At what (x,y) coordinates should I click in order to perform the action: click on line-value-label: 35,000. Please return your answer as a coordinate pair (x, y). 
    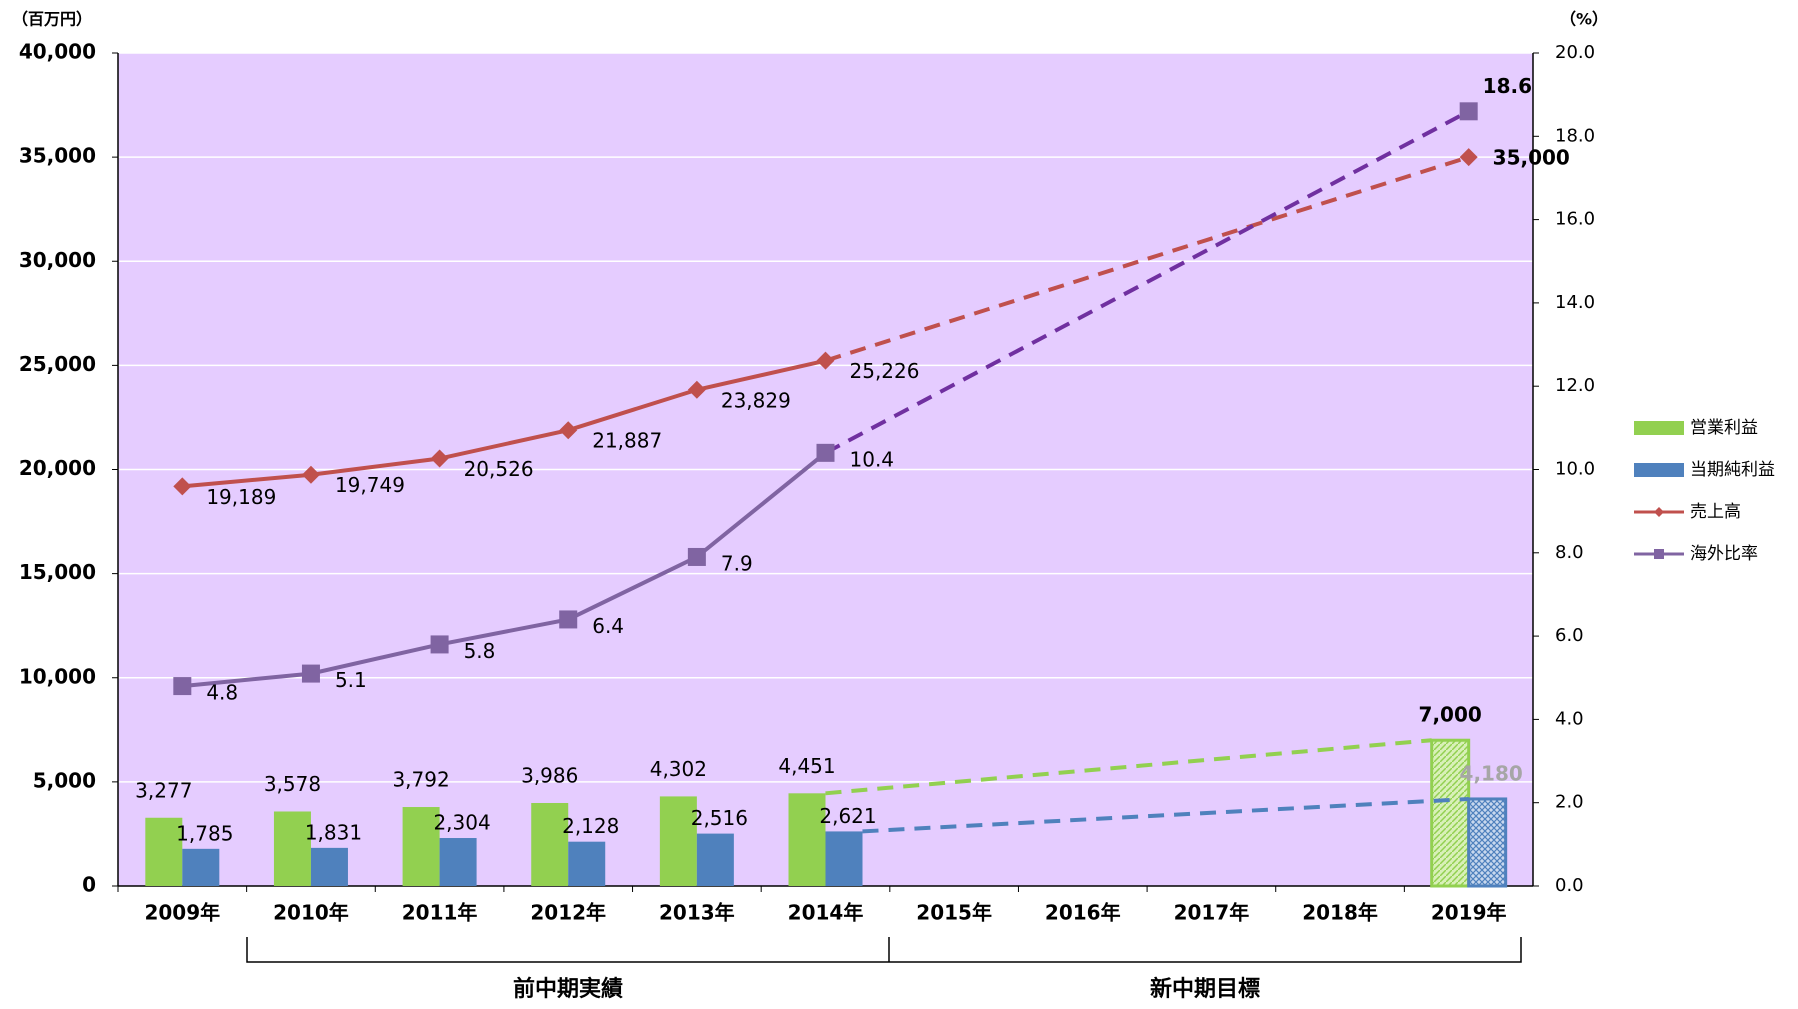
    Looking at the image, I should click on (1531, 158).